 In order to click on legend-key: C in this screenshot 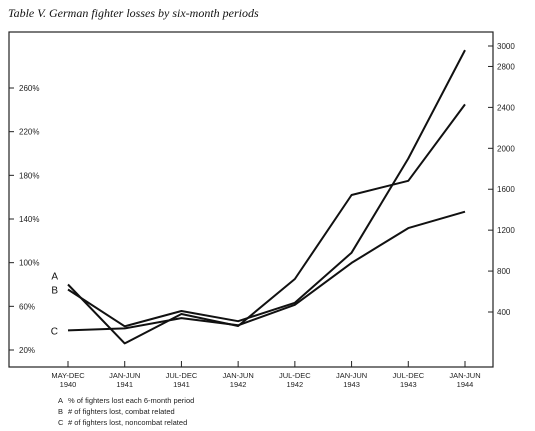, I will do `click(61, 422)`.